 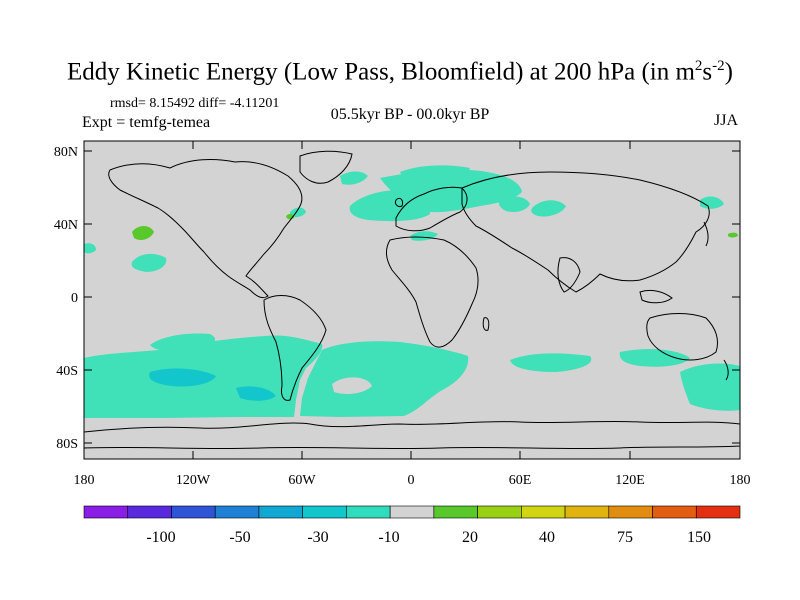 I want to click on coast-uk, so click(x=399, y=202).